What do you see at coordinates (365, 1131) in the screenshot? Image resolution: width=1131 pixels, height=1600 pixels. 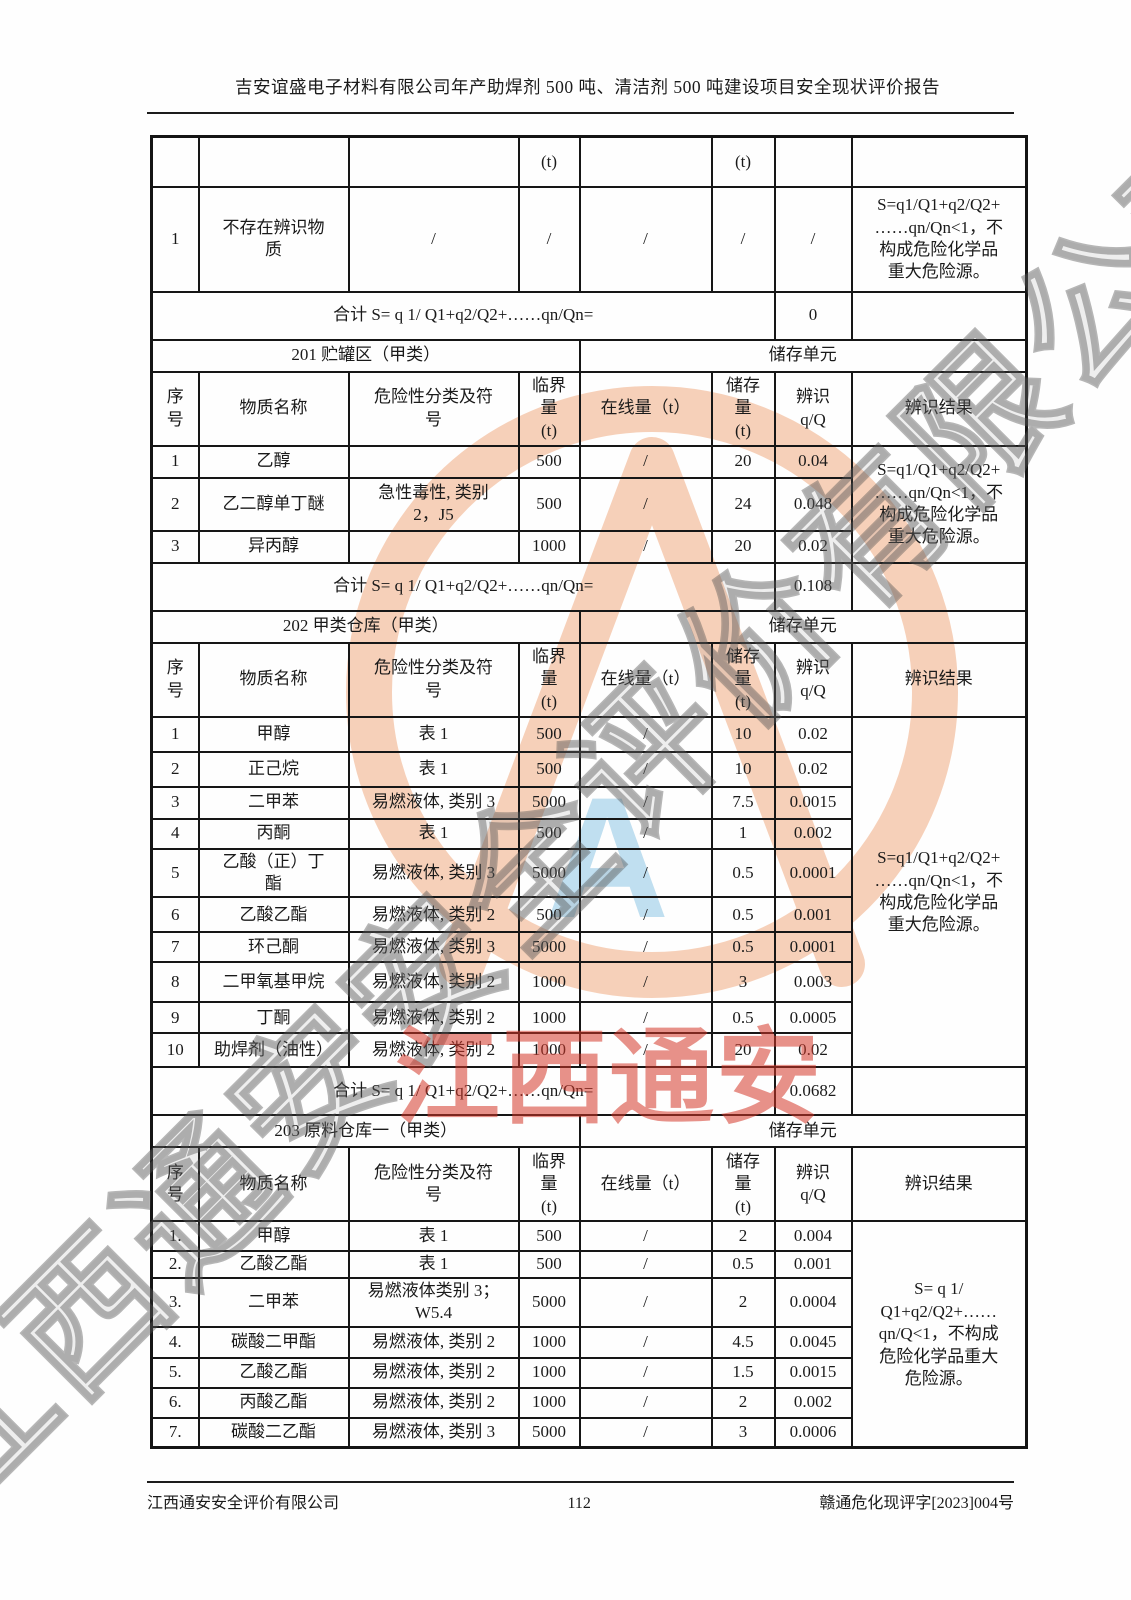 I see `section-title-cell: 203 原料仓库一（甲类）` at bounding box center [365, 1131].